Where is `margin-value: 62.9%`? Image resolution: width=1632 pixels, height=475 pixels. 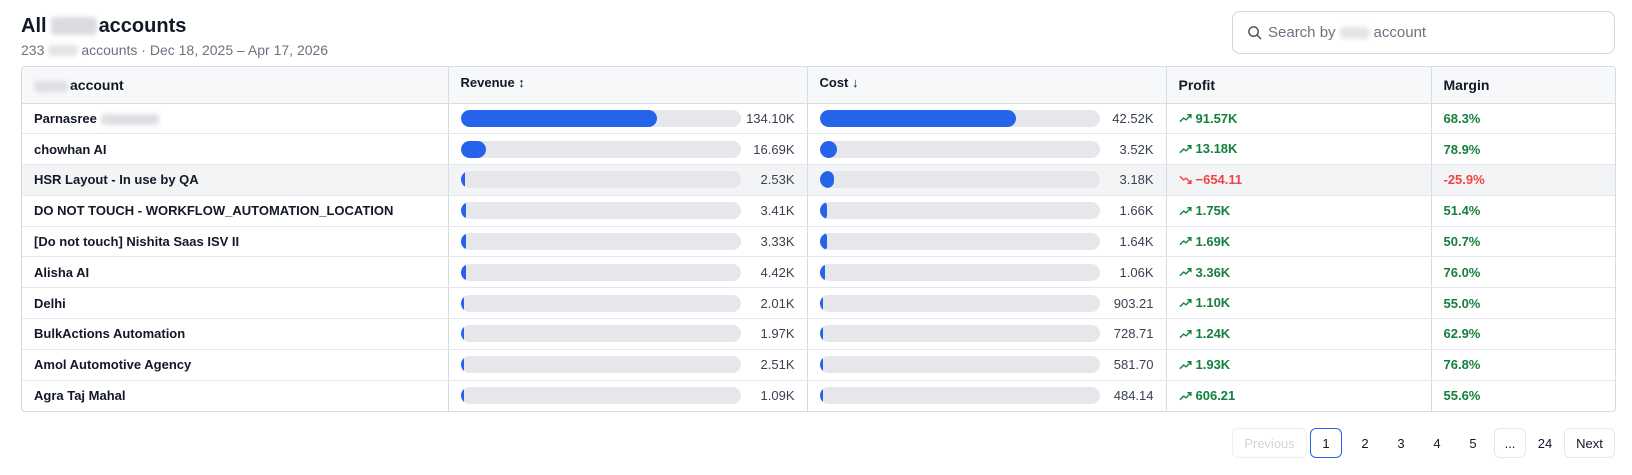
margin-value: 62.9% is located at coordinates (1462, 334).